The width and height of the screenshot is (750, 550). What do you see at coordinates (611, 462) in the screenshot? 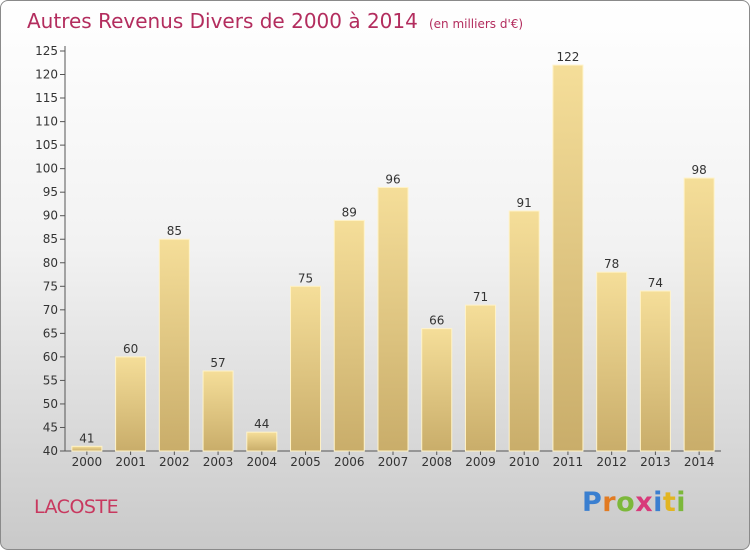
I see `x-tick-label: 2012` at bounding box center [611, 462].